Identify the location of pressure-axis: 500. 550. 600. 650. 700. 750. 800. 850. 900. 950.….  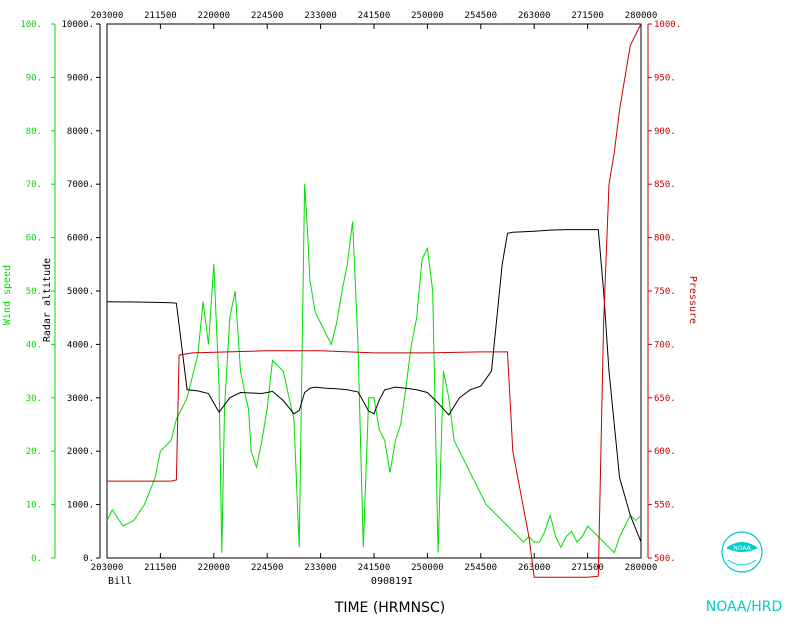
(664, 292).